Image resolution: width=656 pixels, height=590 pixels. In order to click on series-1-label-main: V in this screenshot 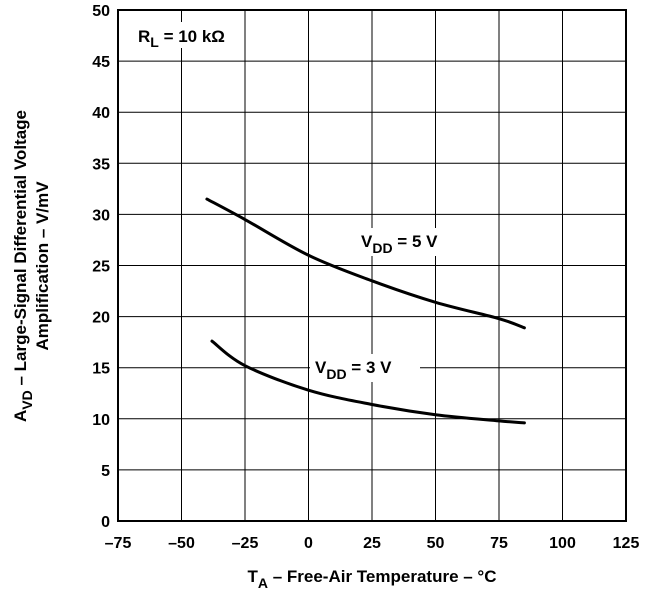, I will do `click(367, 241)`.